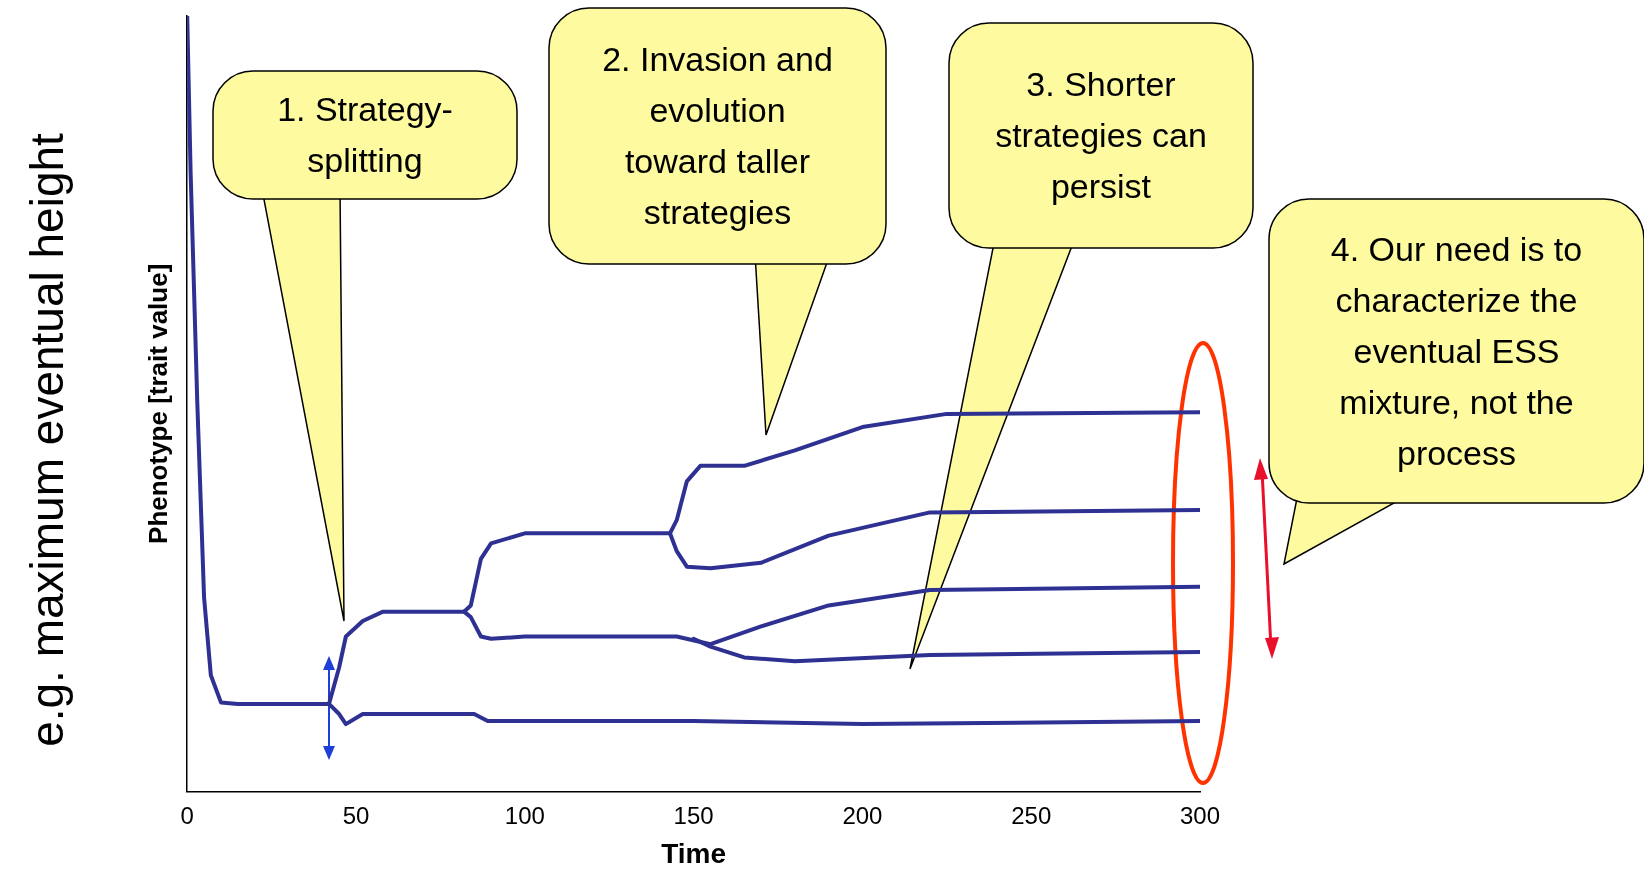 This screenshot has width=1644, height=884. What do you see at coordinates (47, 440) in the screenshot?
I see `text: e.g. maximum eventual height` at bounding box center [47, 440].